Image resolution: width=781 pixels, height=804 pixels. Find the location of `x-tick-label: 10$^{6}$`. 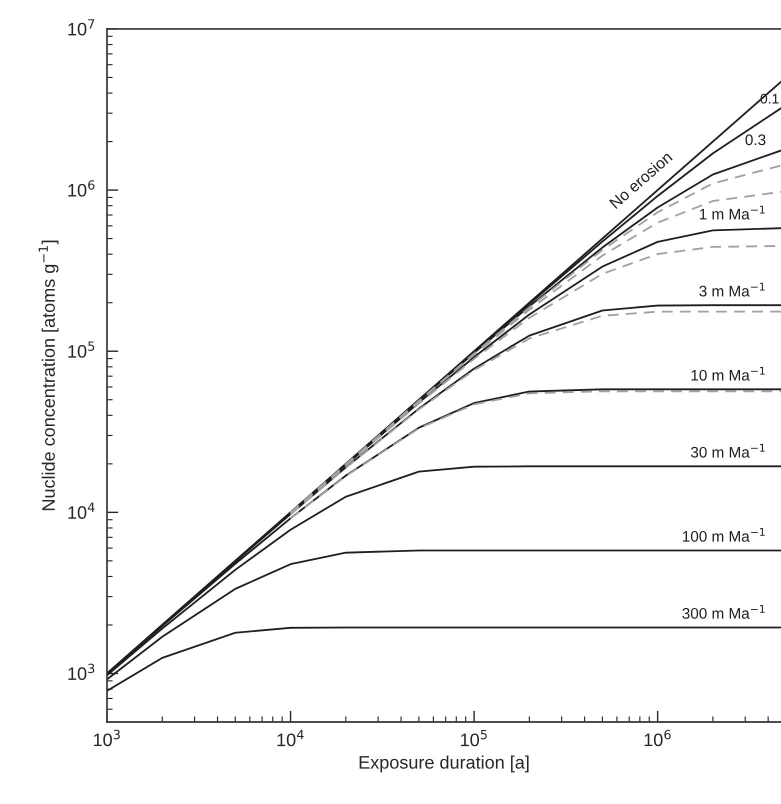

x-tick-label: 10$^{6}$ is located at coordinates (657, 738).